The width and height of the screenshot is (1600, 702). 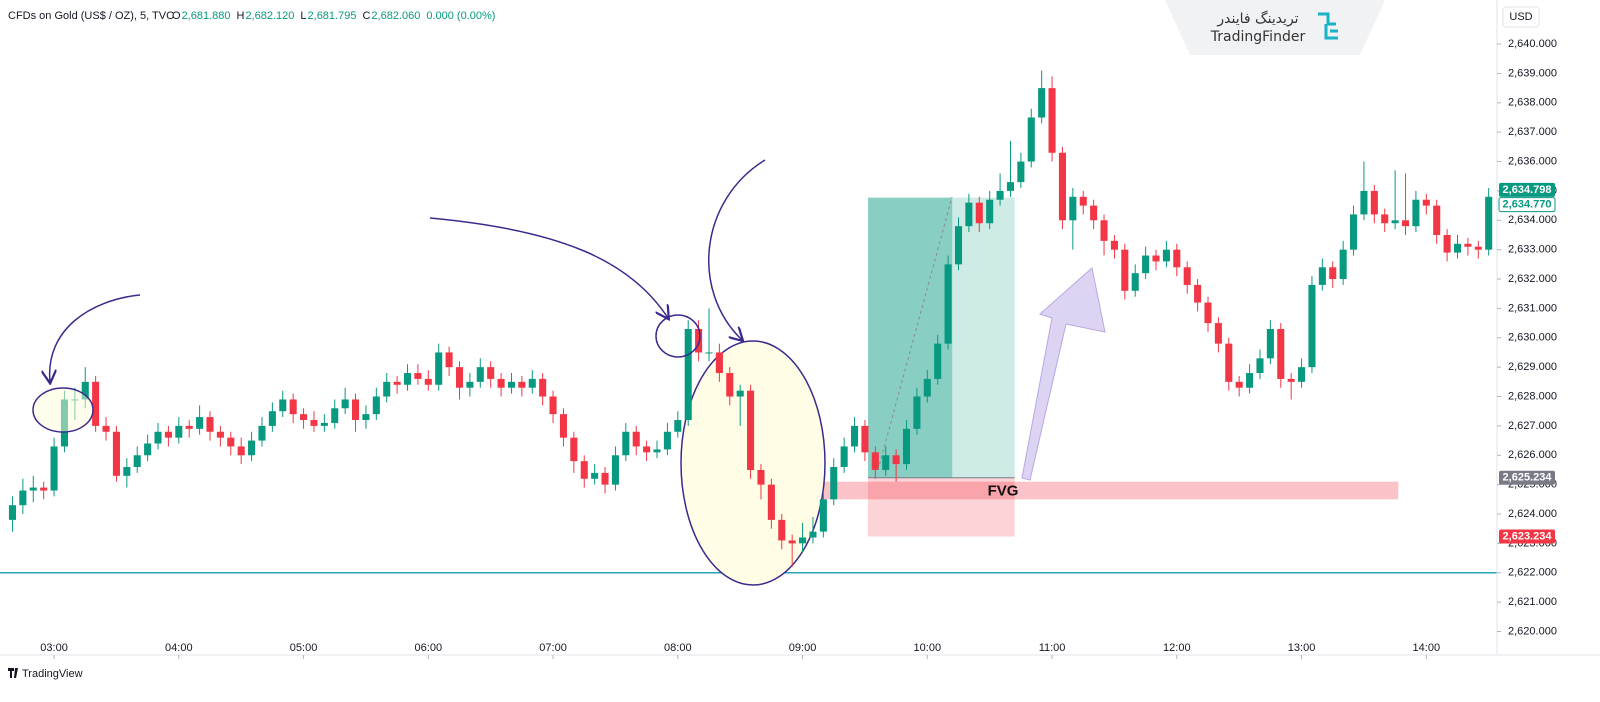 What do you see at coordinates (1532, 631) in the screenshot?
I see `y-tick-label: 2,620.000` at bounding box center [1532, 631].